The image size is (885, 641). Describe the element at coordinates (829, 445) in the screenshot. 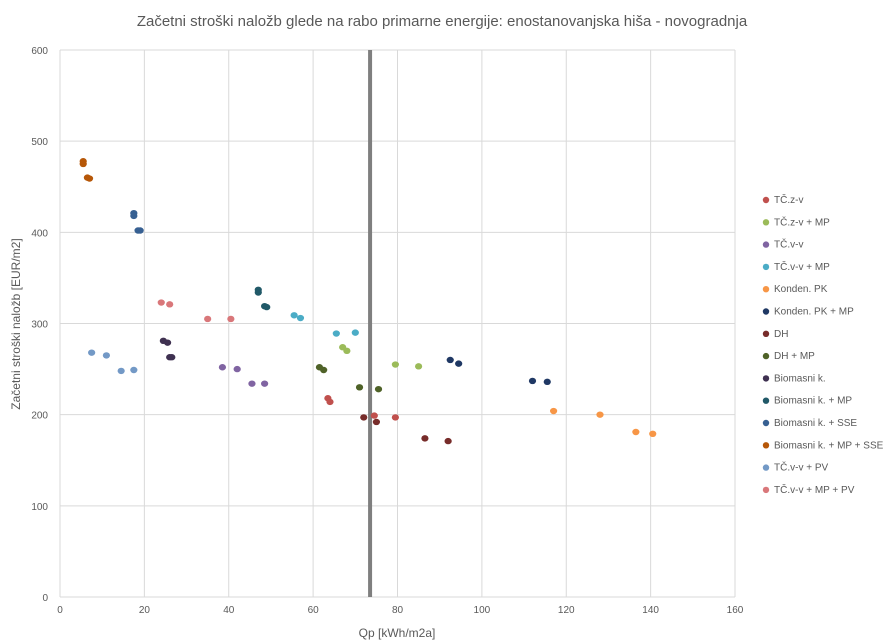

I see `legend-entry: Biomasni k. + MP + SSE` at that location.